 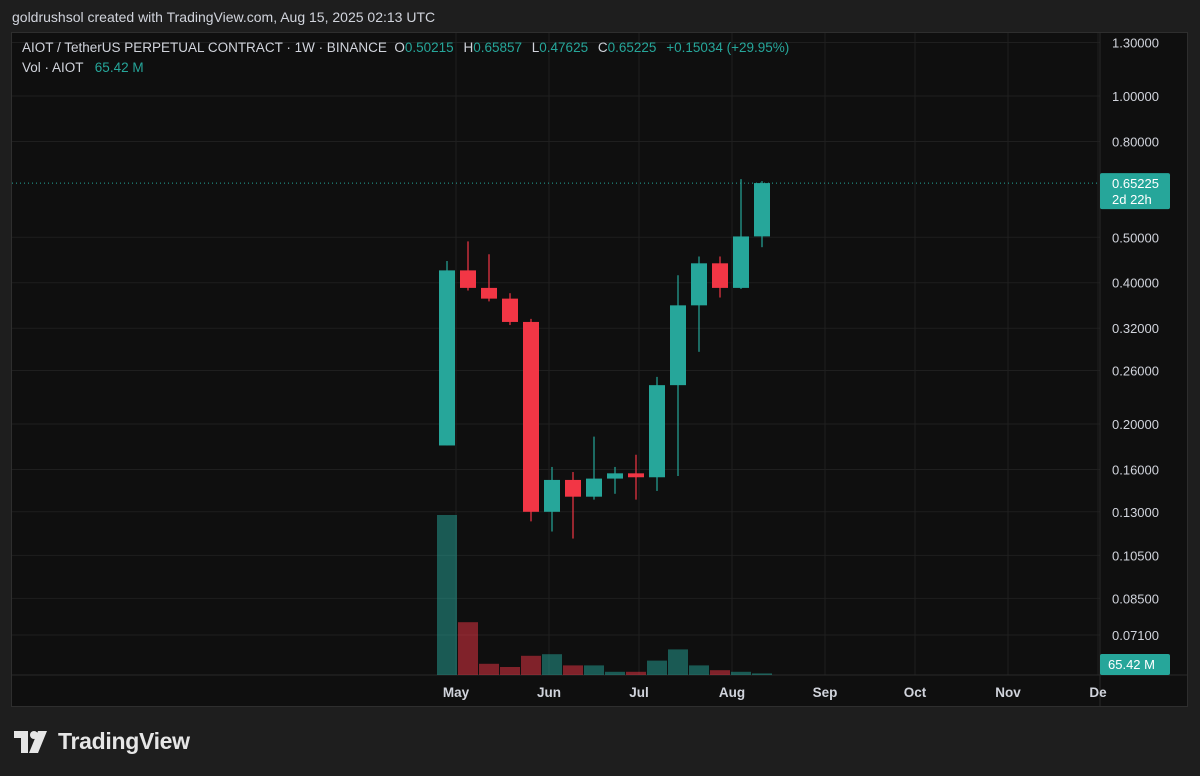 What do you see at coordinates (124, 741) in the screenshot?
I see `tradingview-brand: TradingView` at bounding box center [124, 741].